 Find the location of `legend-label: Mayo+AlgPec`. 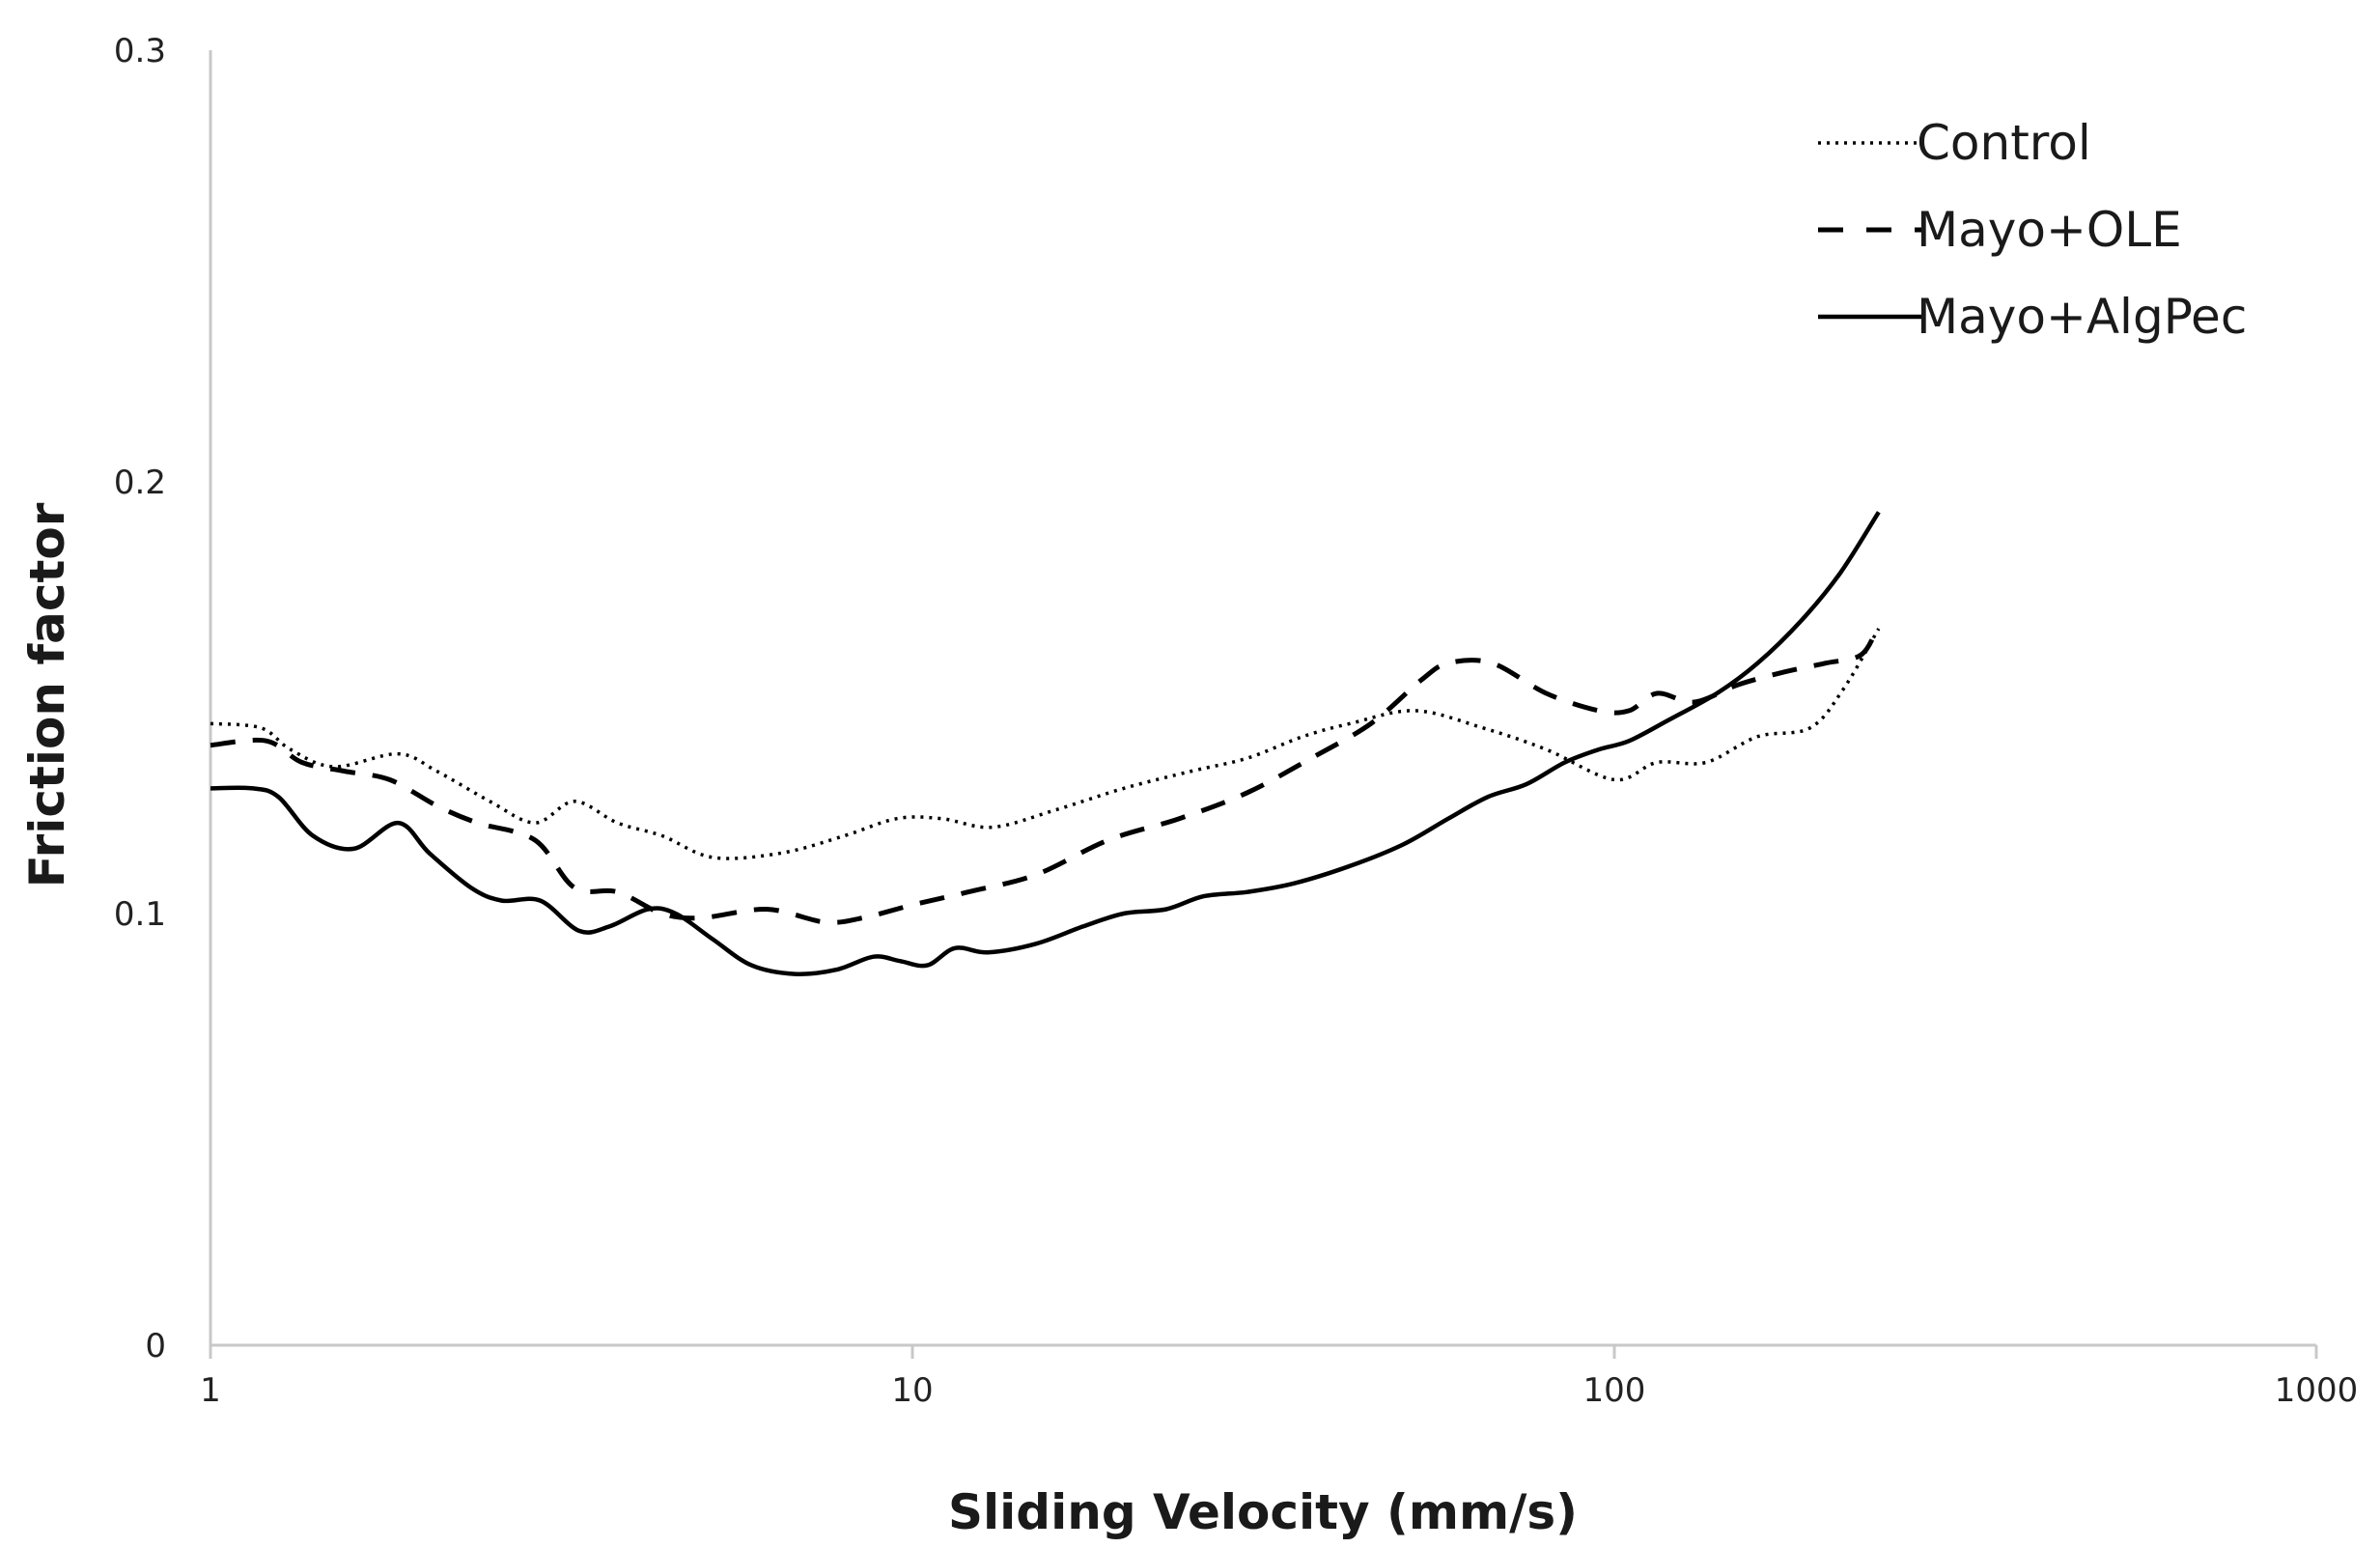

legend-label: Mayo+AlgPec is located at coordinates (2082, 317).